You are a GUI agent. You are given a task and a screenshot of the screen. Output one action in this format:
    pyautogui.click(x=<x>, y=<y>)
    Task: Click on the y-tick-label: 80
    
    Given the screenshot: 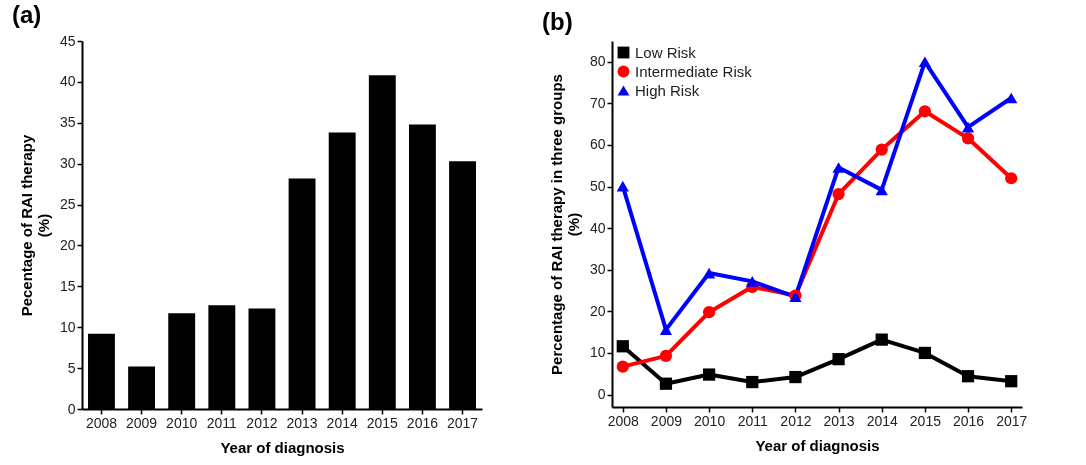 What is the action you would take?
    pyautogui.click(x=597, y=61)
    